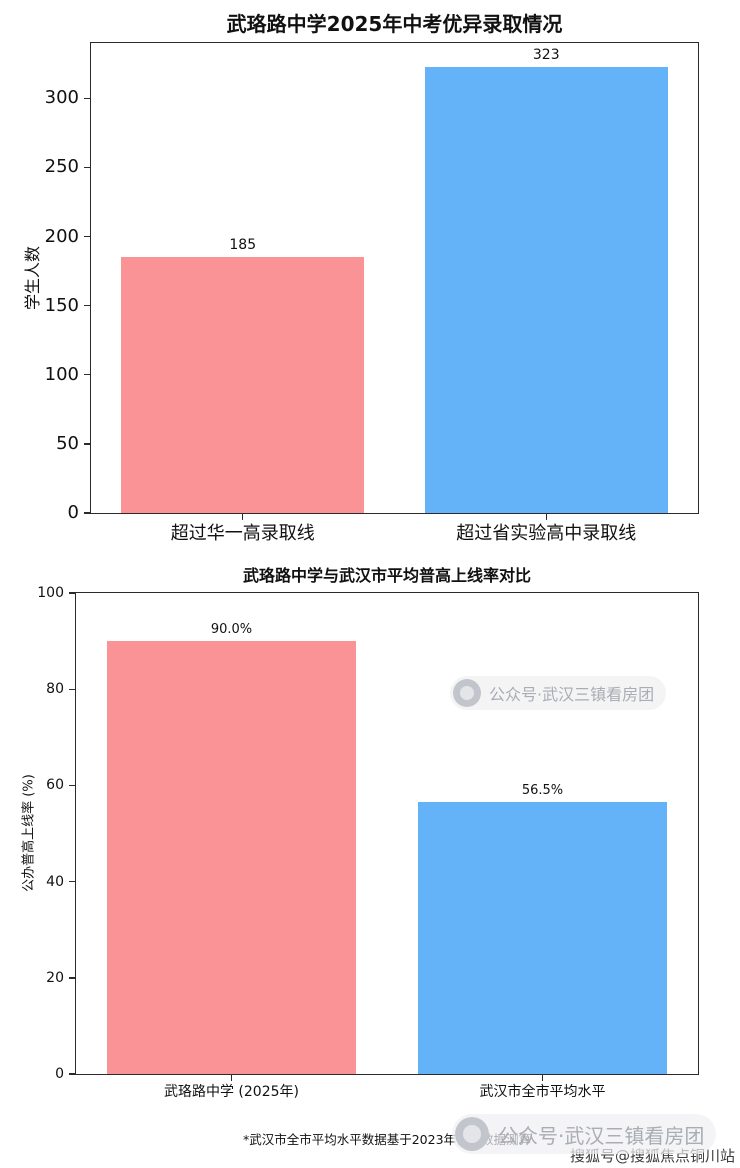  Describe the element at coordinates (243, 245) in the screenshot. I see `bar-value-label: 185` at that location.